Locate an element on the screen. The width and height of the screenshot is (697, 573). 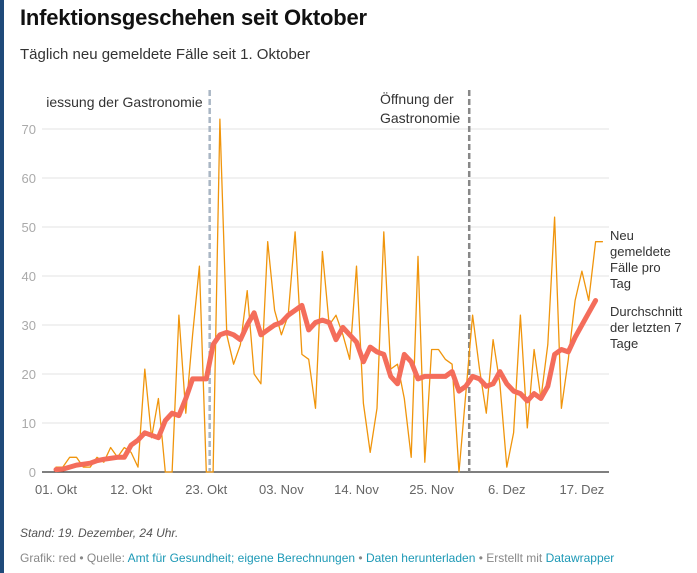
legend-label: der letzten 7 is located at coordinates (646, 327).